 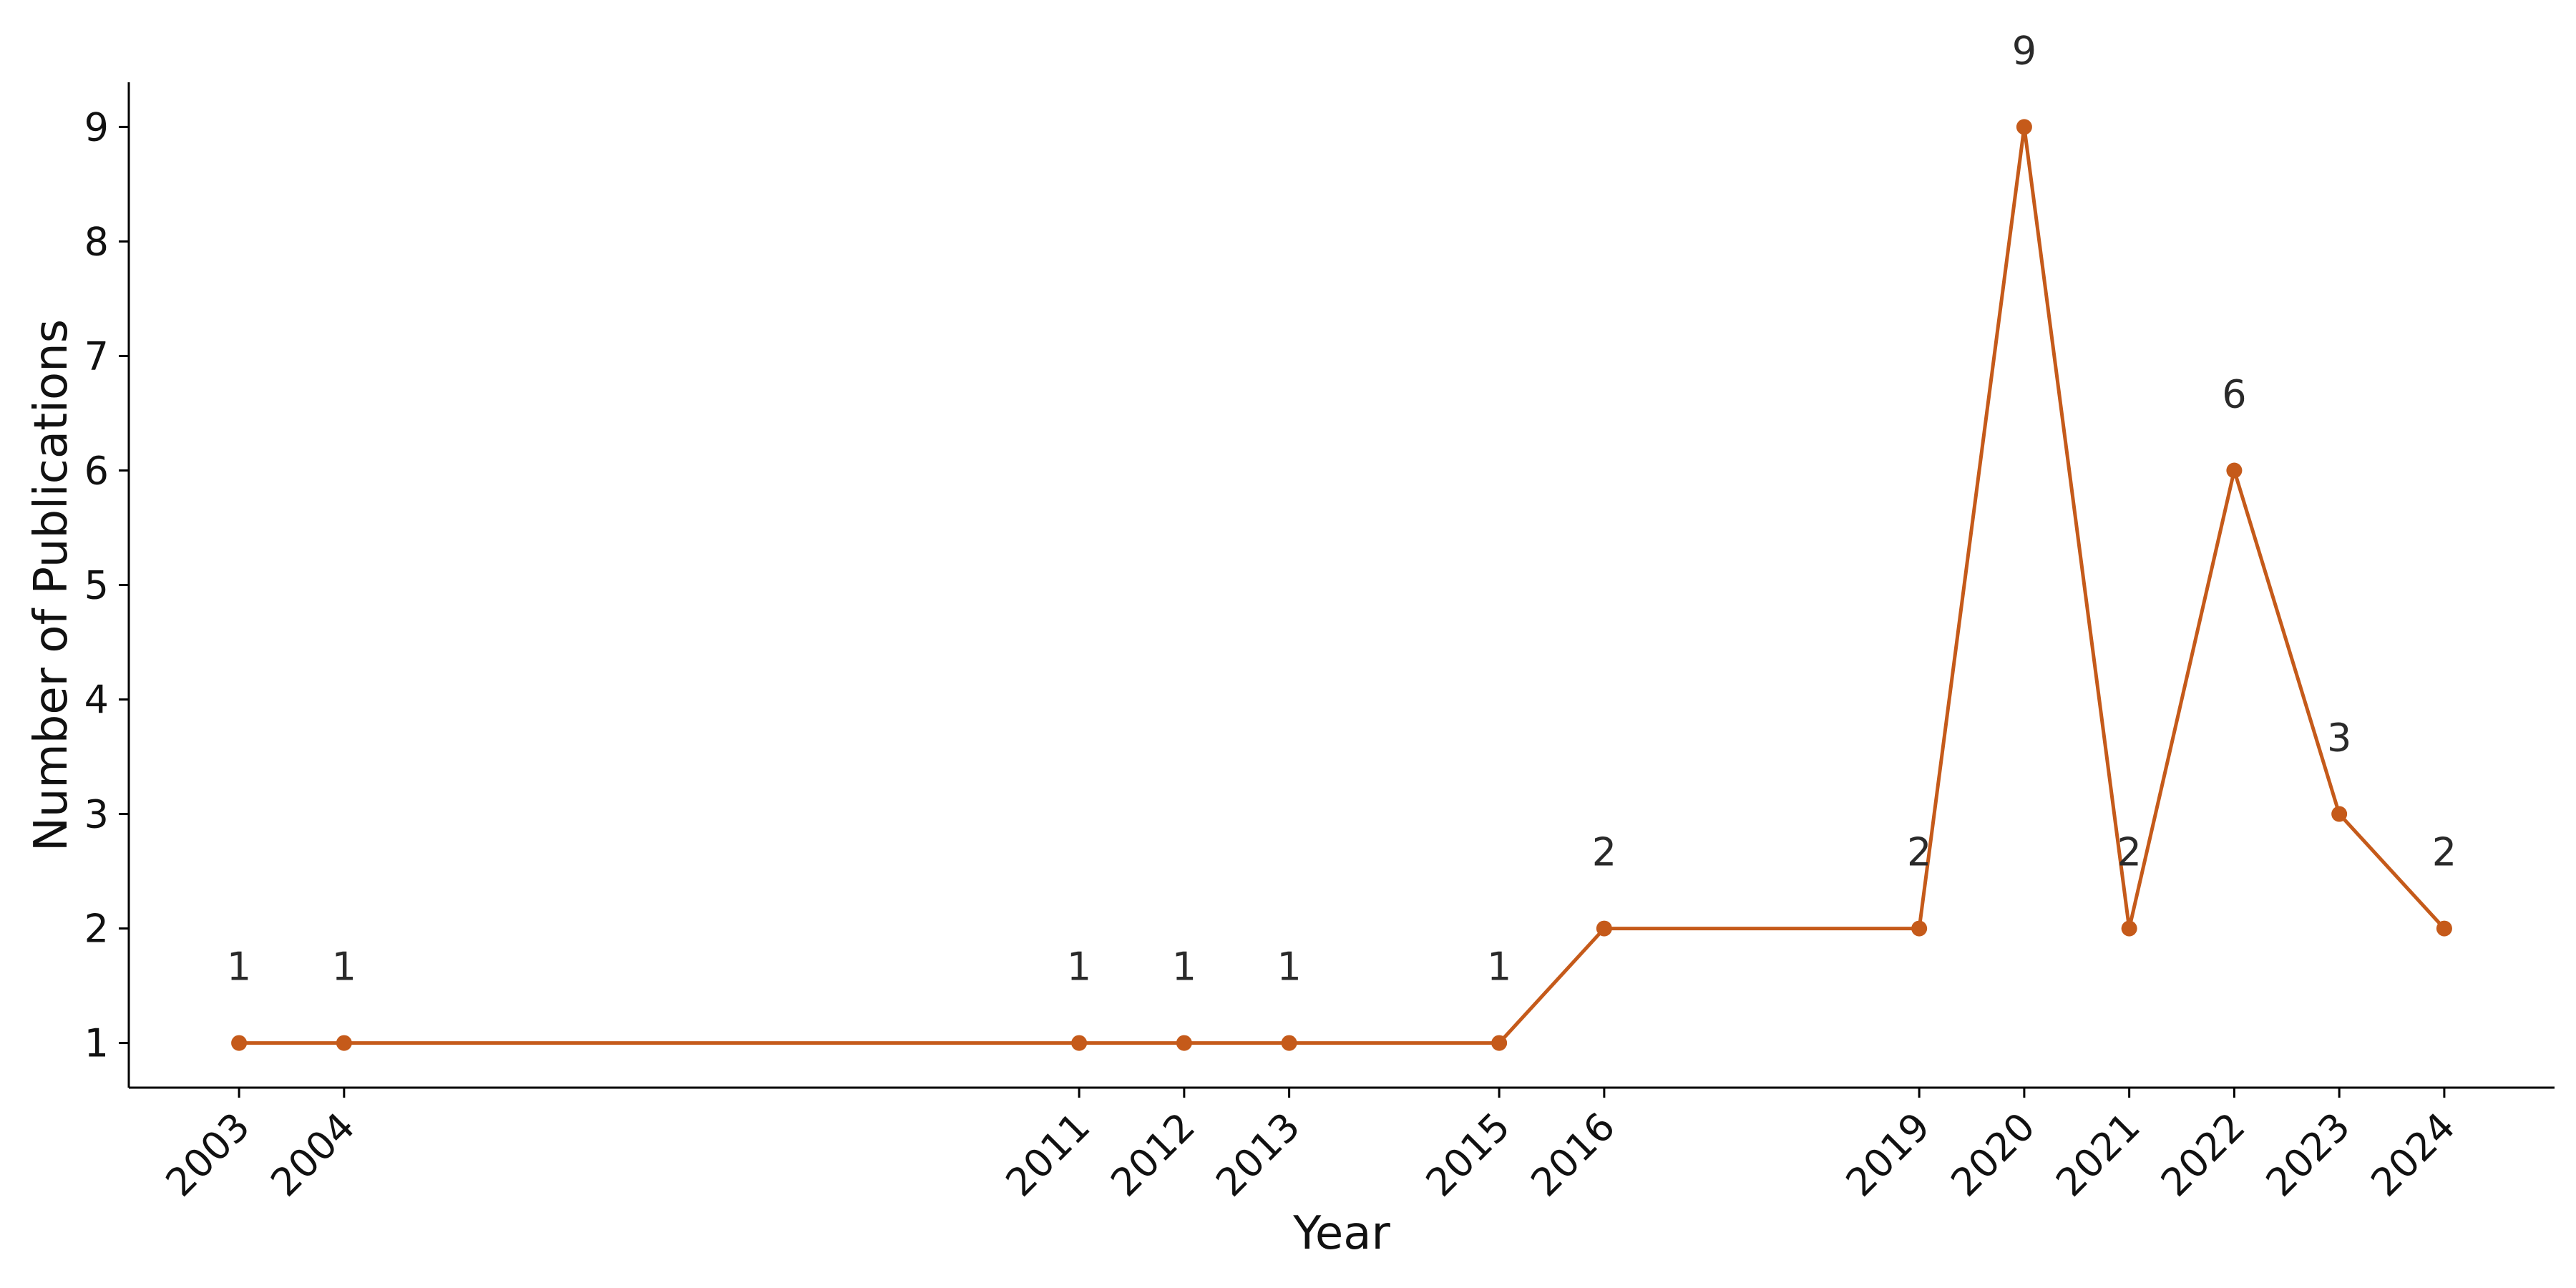 I want to click on x-tick-label: 2003, so click(x=208, y=1155).